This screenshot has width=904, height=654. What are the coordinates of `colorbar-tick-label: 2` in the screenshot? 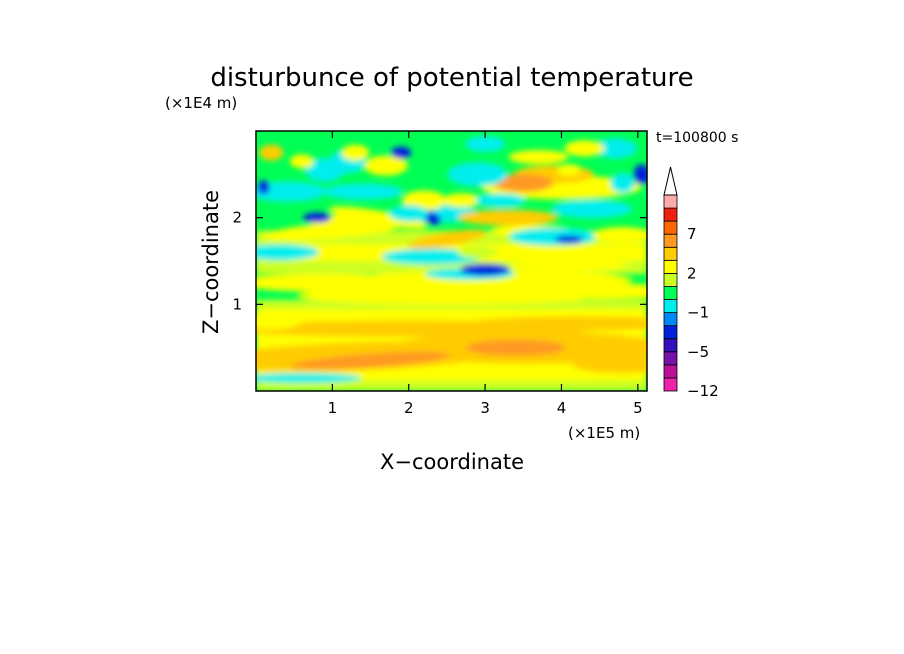 It's located at (692, 273).